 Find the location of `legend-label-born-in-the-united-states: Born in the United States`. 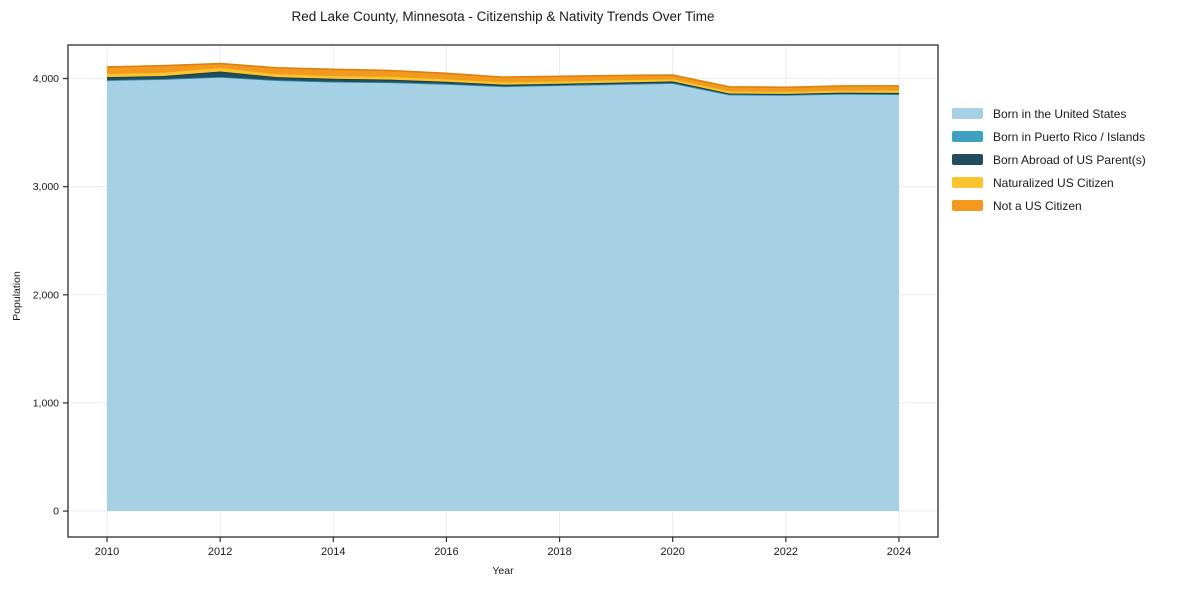

legend-label-born-in-the-united-states: Born in the United States is located at coordinates (1060, 113).